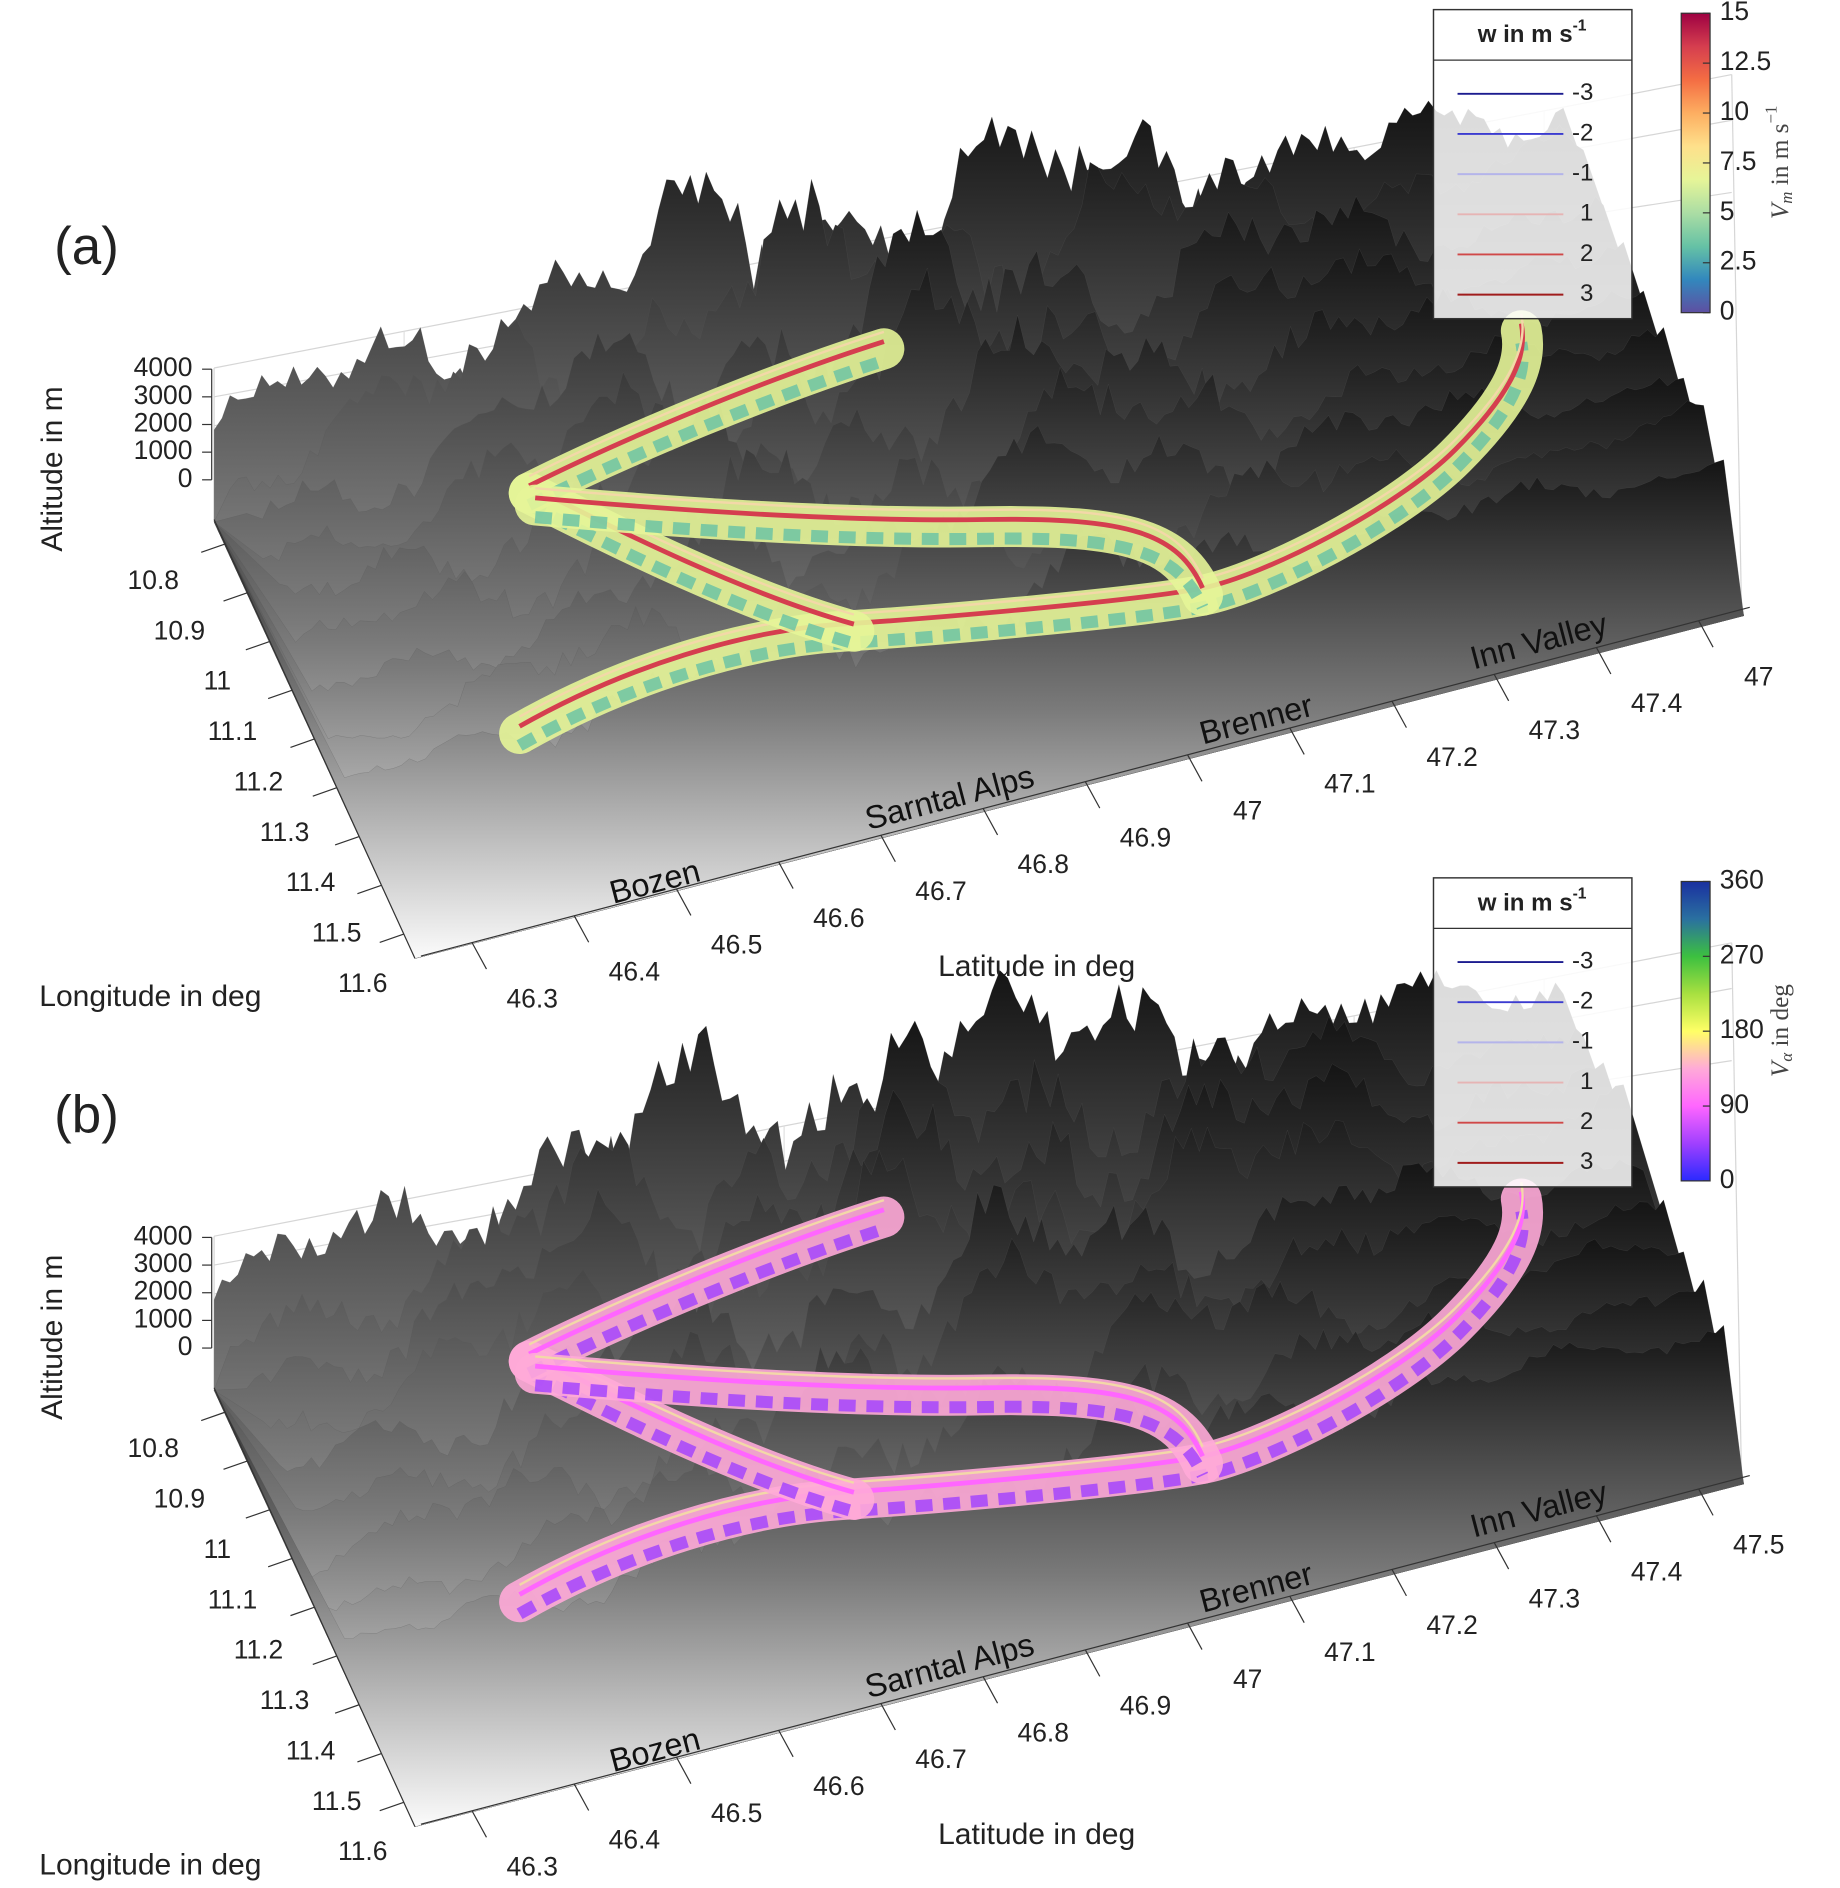  What do you see at coordinates (1727, 211) in the screenshot?
I see `colorbar-tick-label: 5` at bounding box center [1727, 211].